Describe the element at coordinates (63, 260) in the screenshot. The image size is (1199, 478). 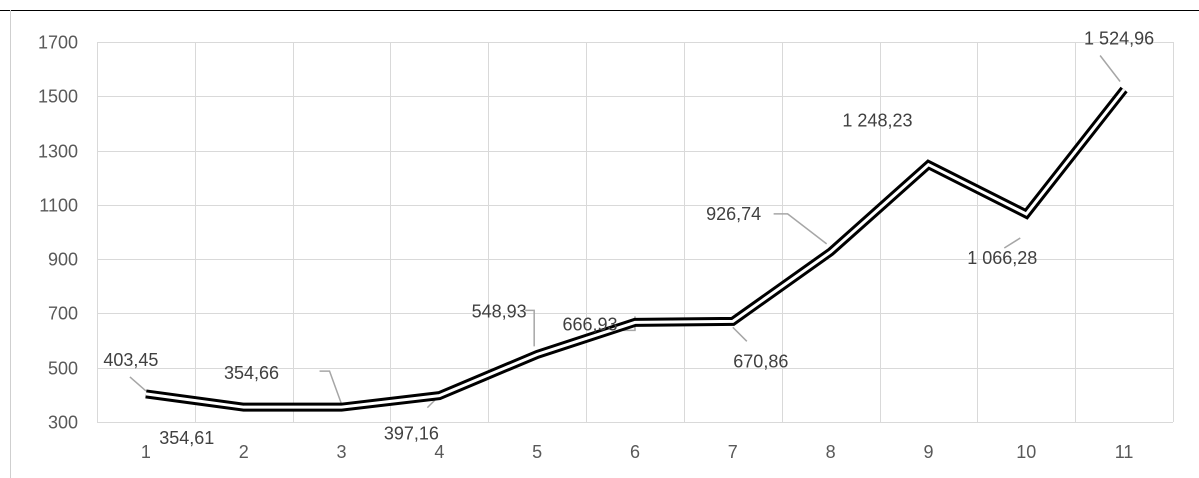
I see `y-tick-label: 900` at that location.